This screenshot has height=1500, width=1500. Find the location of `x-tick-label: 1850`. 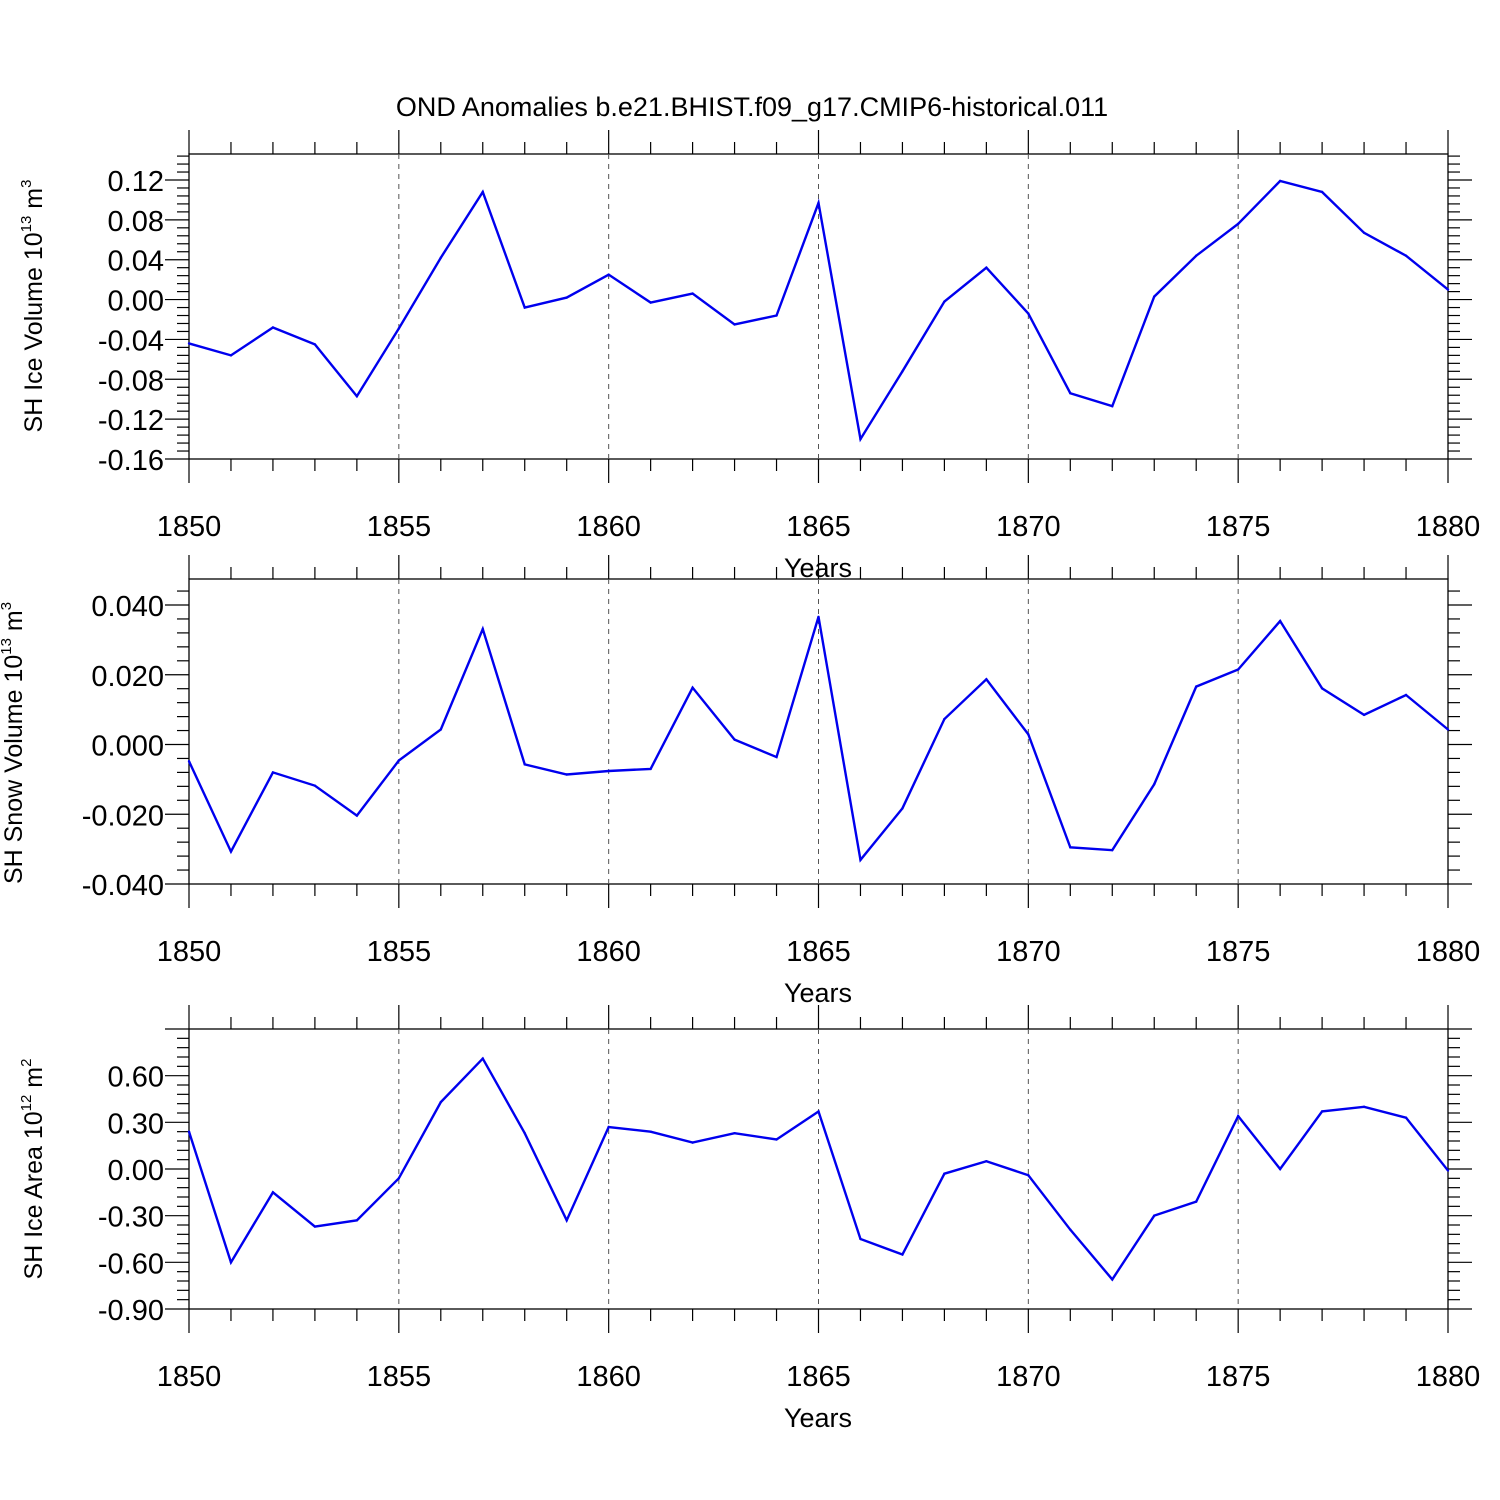

x-tick-label: 1850 is located at coordinates (189, 1377).